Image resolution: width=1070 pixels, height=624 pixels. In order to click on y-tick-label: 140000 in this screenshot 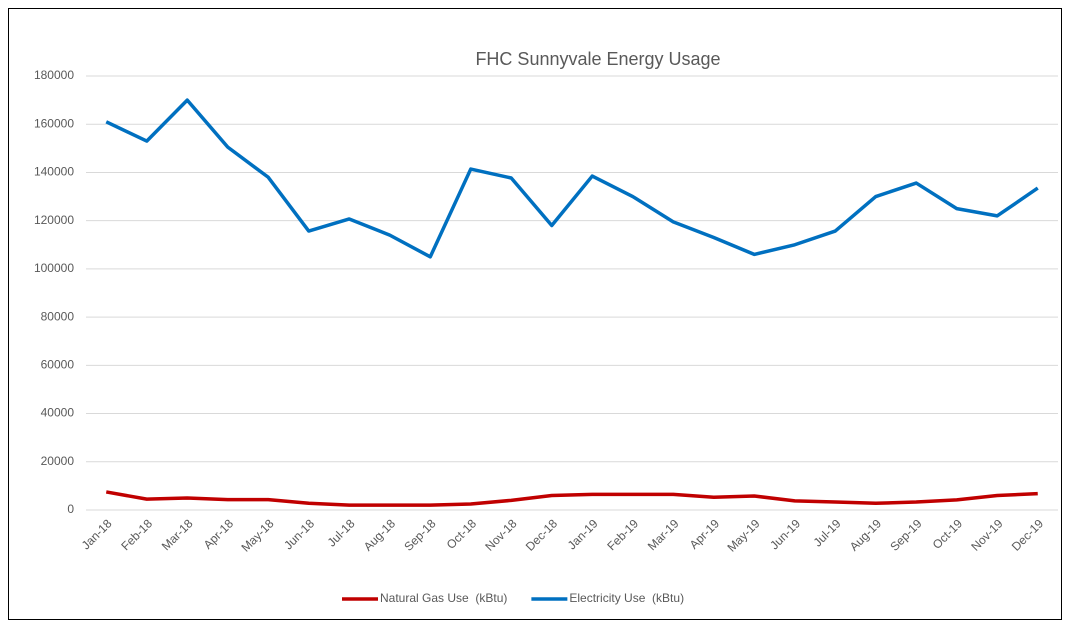, I will do `click(54, 172)`.